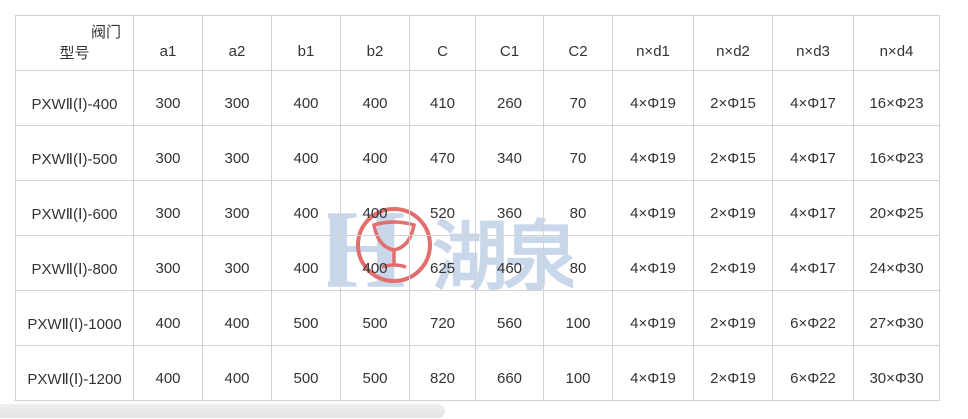 The height and width of the screenshot is (419, 968). I want to click on cell-nd4: 30×Φ30, so click(896, 373).